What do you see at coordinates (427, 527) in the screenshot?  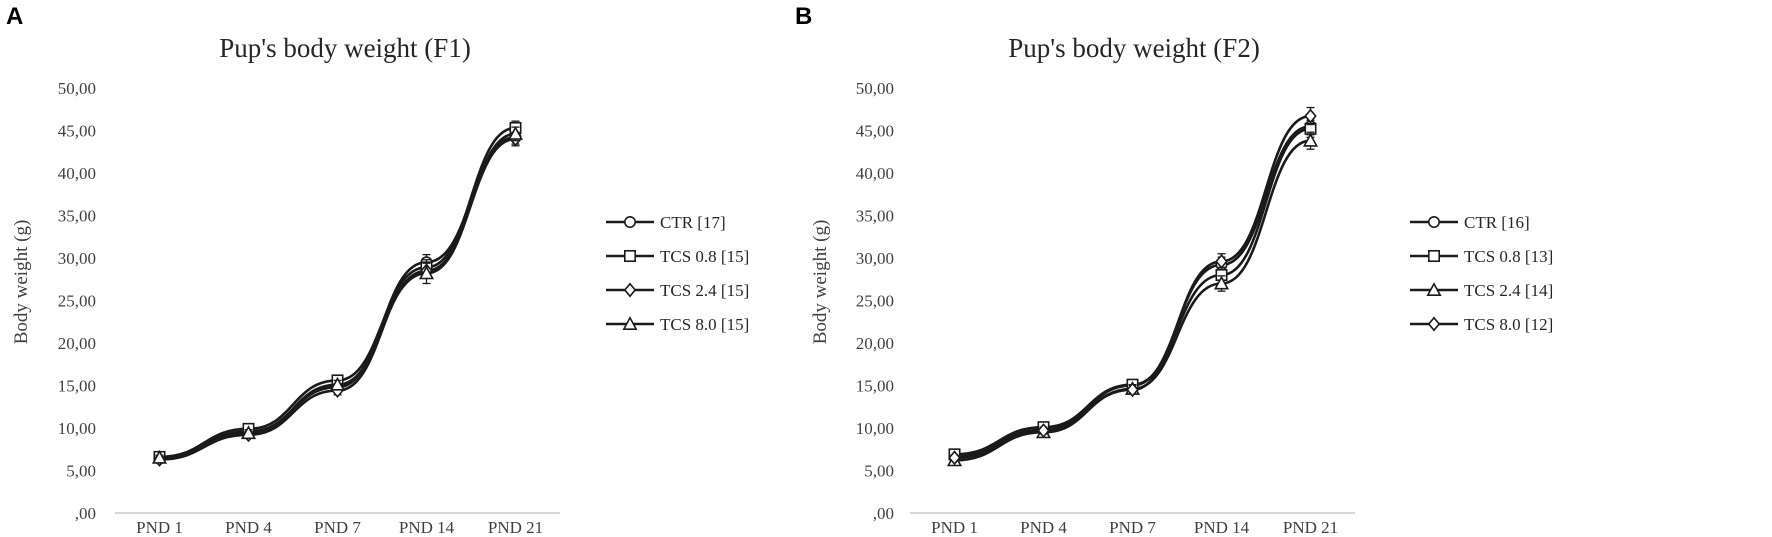 I see `x-tick-label-a: PND 14` at bounding box center [427, 527].